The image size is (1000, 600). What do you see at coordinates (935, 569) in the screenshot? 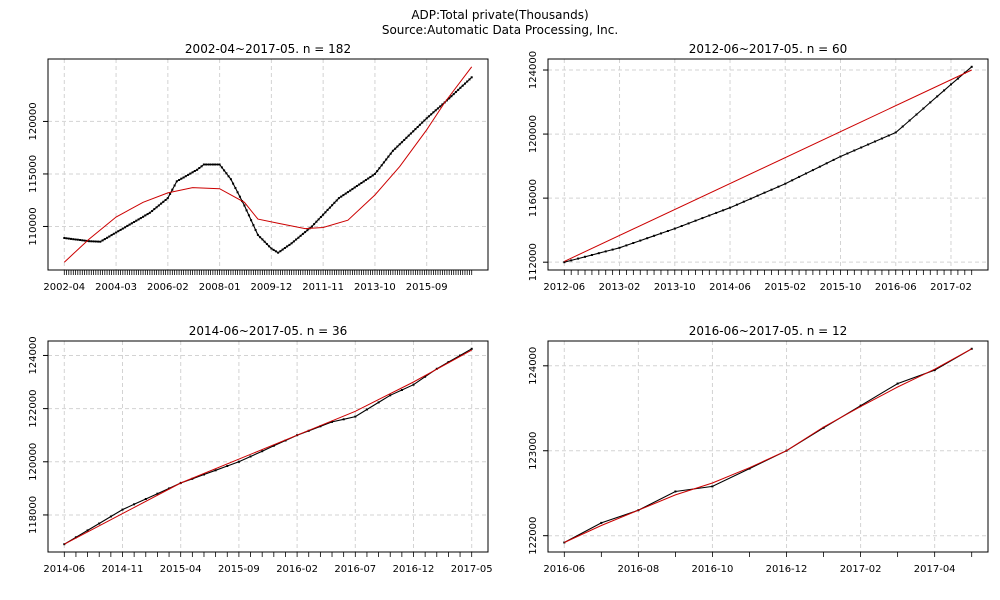
I see `x-tick-label: 2017-04` at bounding box center [935, 569].